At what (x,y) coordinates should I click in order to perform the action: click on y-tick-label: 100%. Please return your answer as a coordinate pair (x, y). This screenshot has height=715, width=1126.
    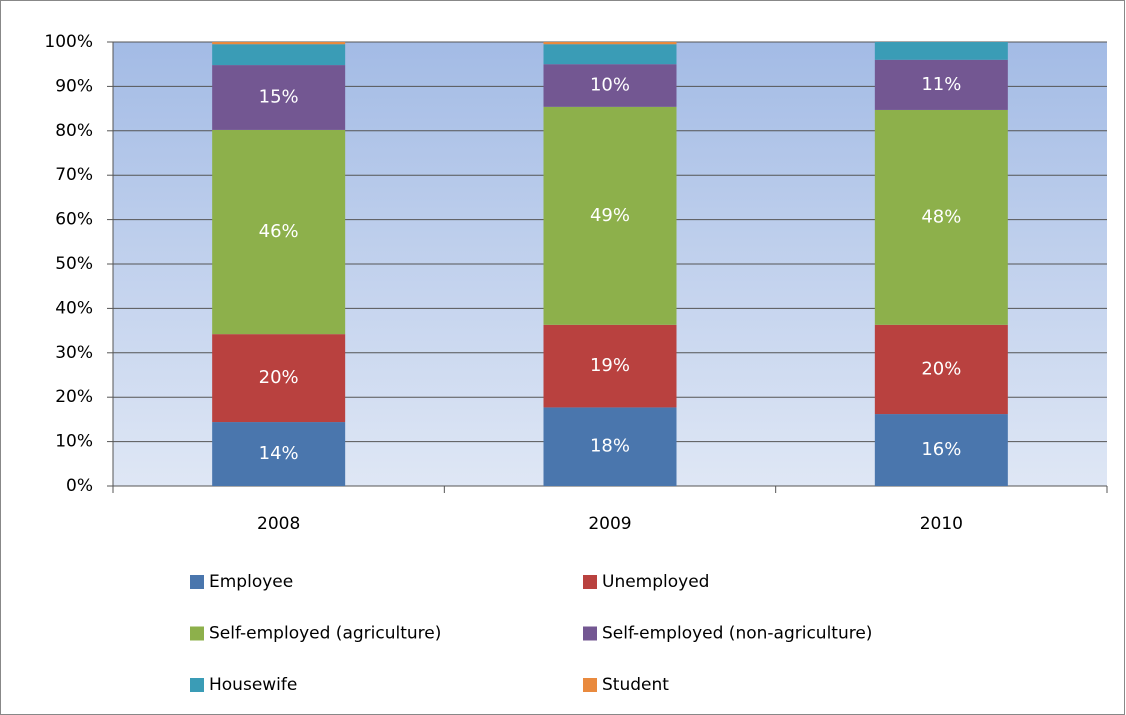
    Looking at the image, I should click on (68, 42).